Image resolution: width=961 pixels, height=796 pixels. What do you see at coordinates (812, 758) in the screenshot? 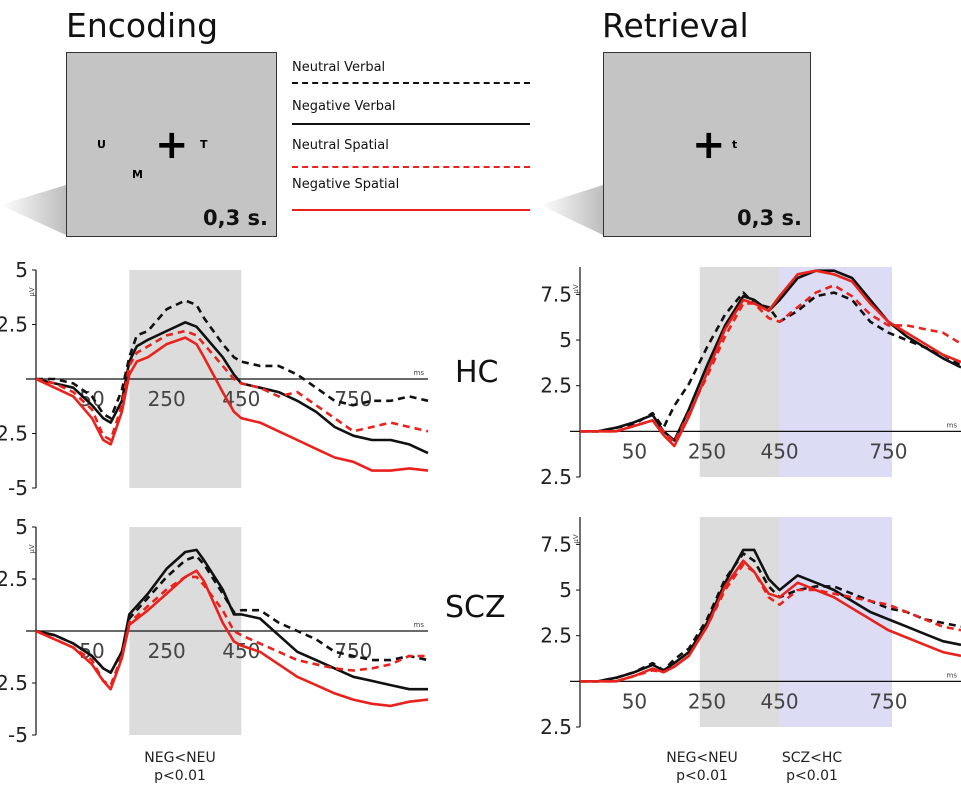
I see `stat-line: SCZ<HC` at bounding box center [812, 758].